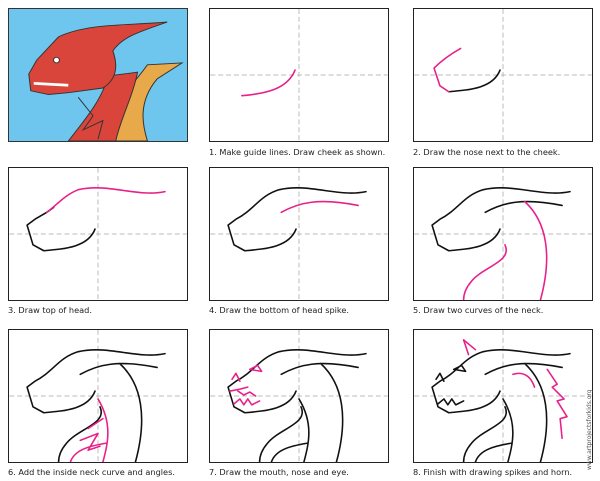 The height and width of the screenshot is (481, 600). I want to click on step-8-panel, so click(503, 396).